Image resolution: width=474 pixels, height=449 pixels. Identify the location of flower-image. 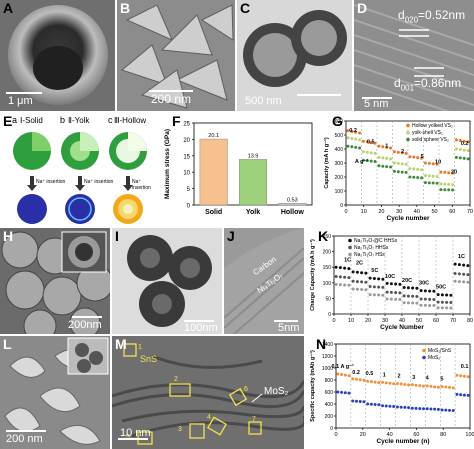
(56, 391).